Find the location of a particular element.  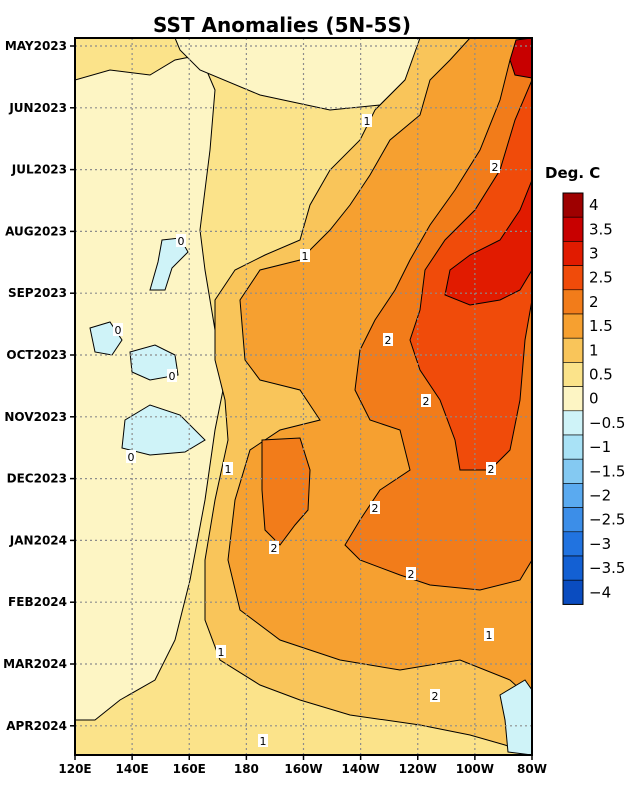

y-tick-label: DEC2023 is located at coordinates (37, 479).